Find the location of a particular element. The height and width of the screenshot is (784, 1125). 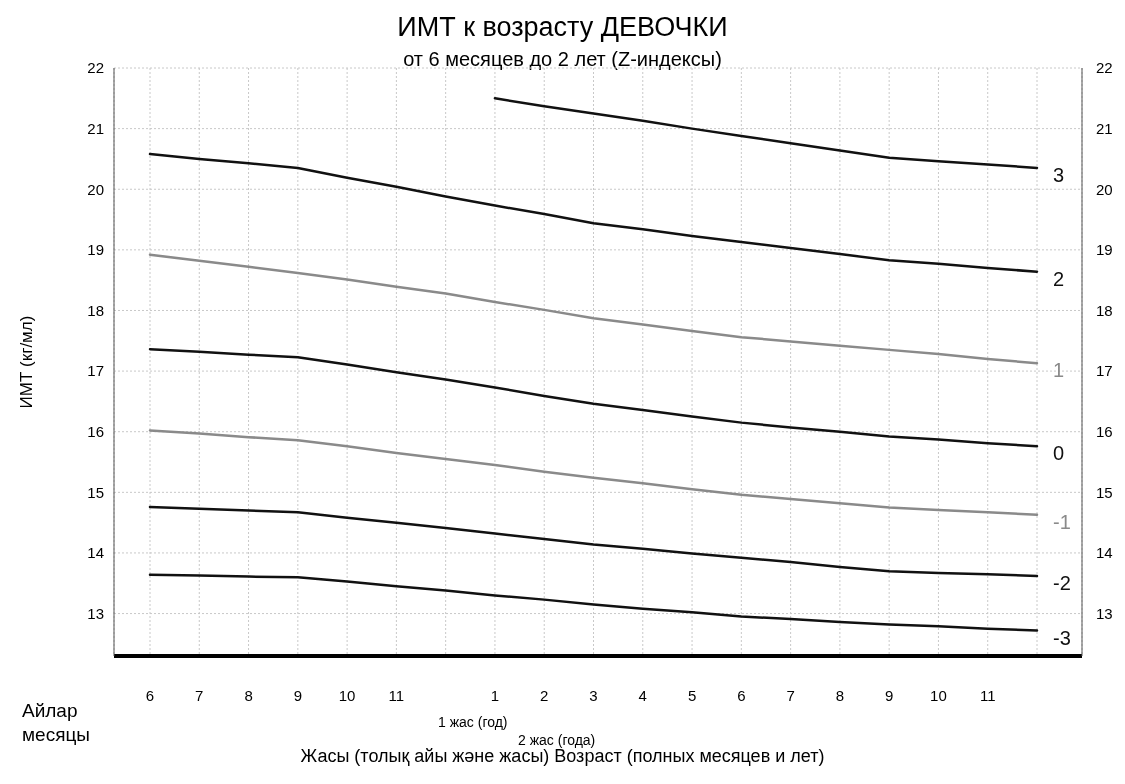

series-label: 0 is located at coordinates (1059, 453).